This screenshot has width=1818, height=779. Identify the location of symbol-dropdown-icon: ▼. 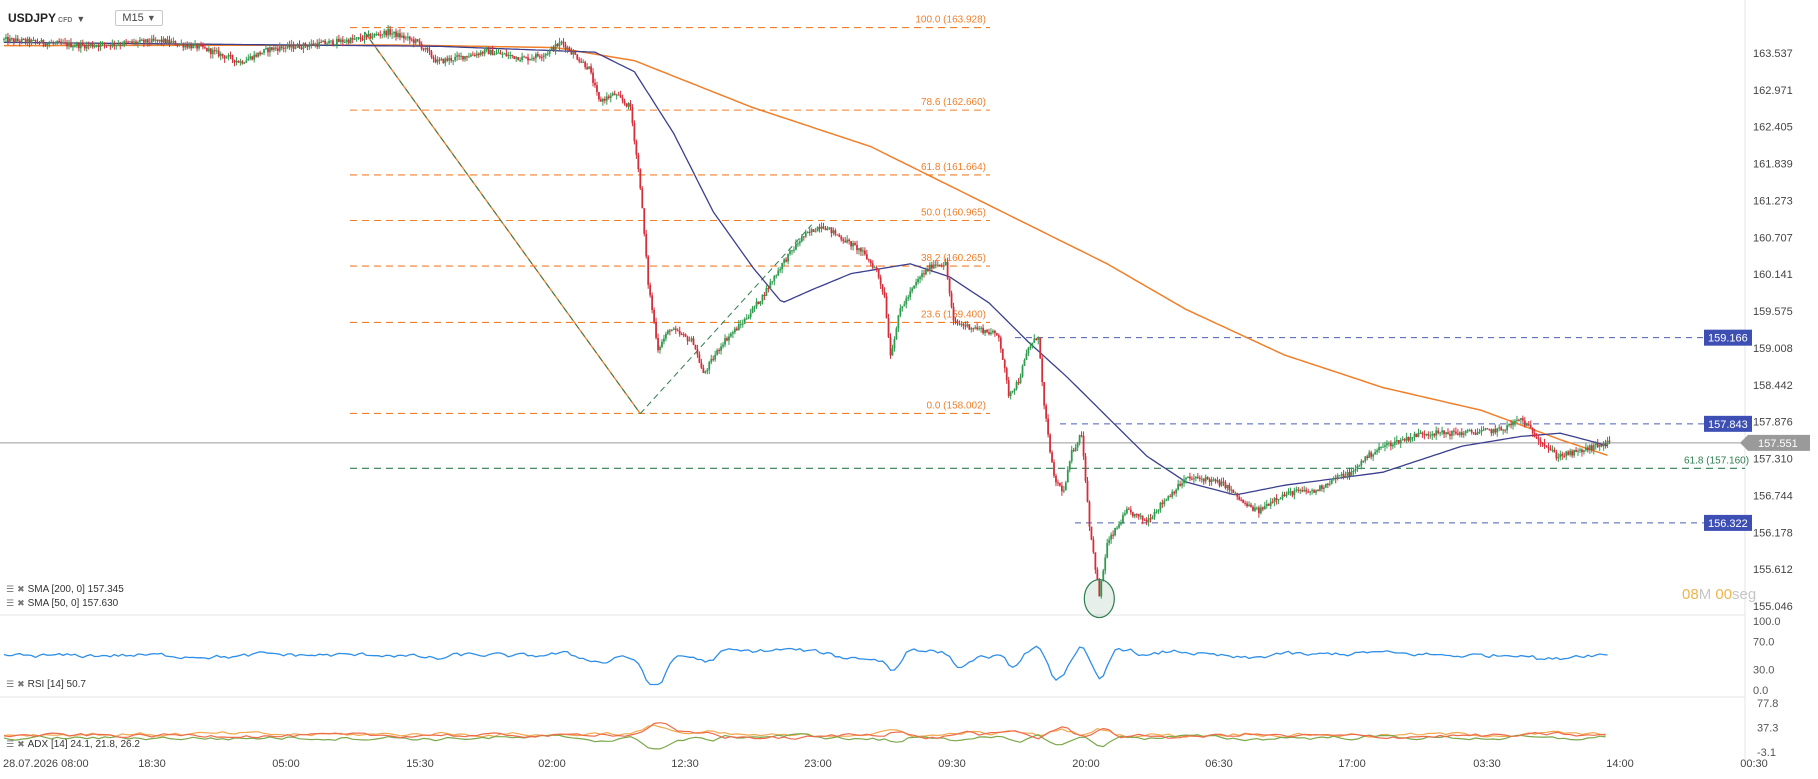
(81, 19).